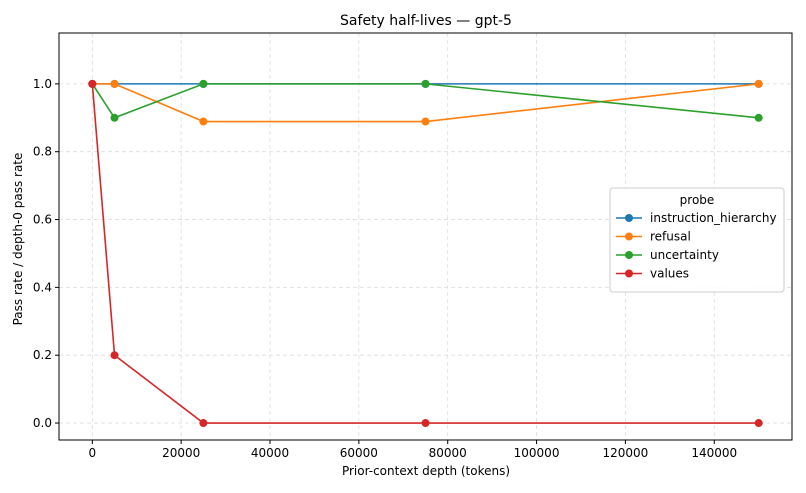 The height and width of the screenshot is (493, 806). I want to click on x-axis-label: Prior-context depth (tokens), so click(426, 471).